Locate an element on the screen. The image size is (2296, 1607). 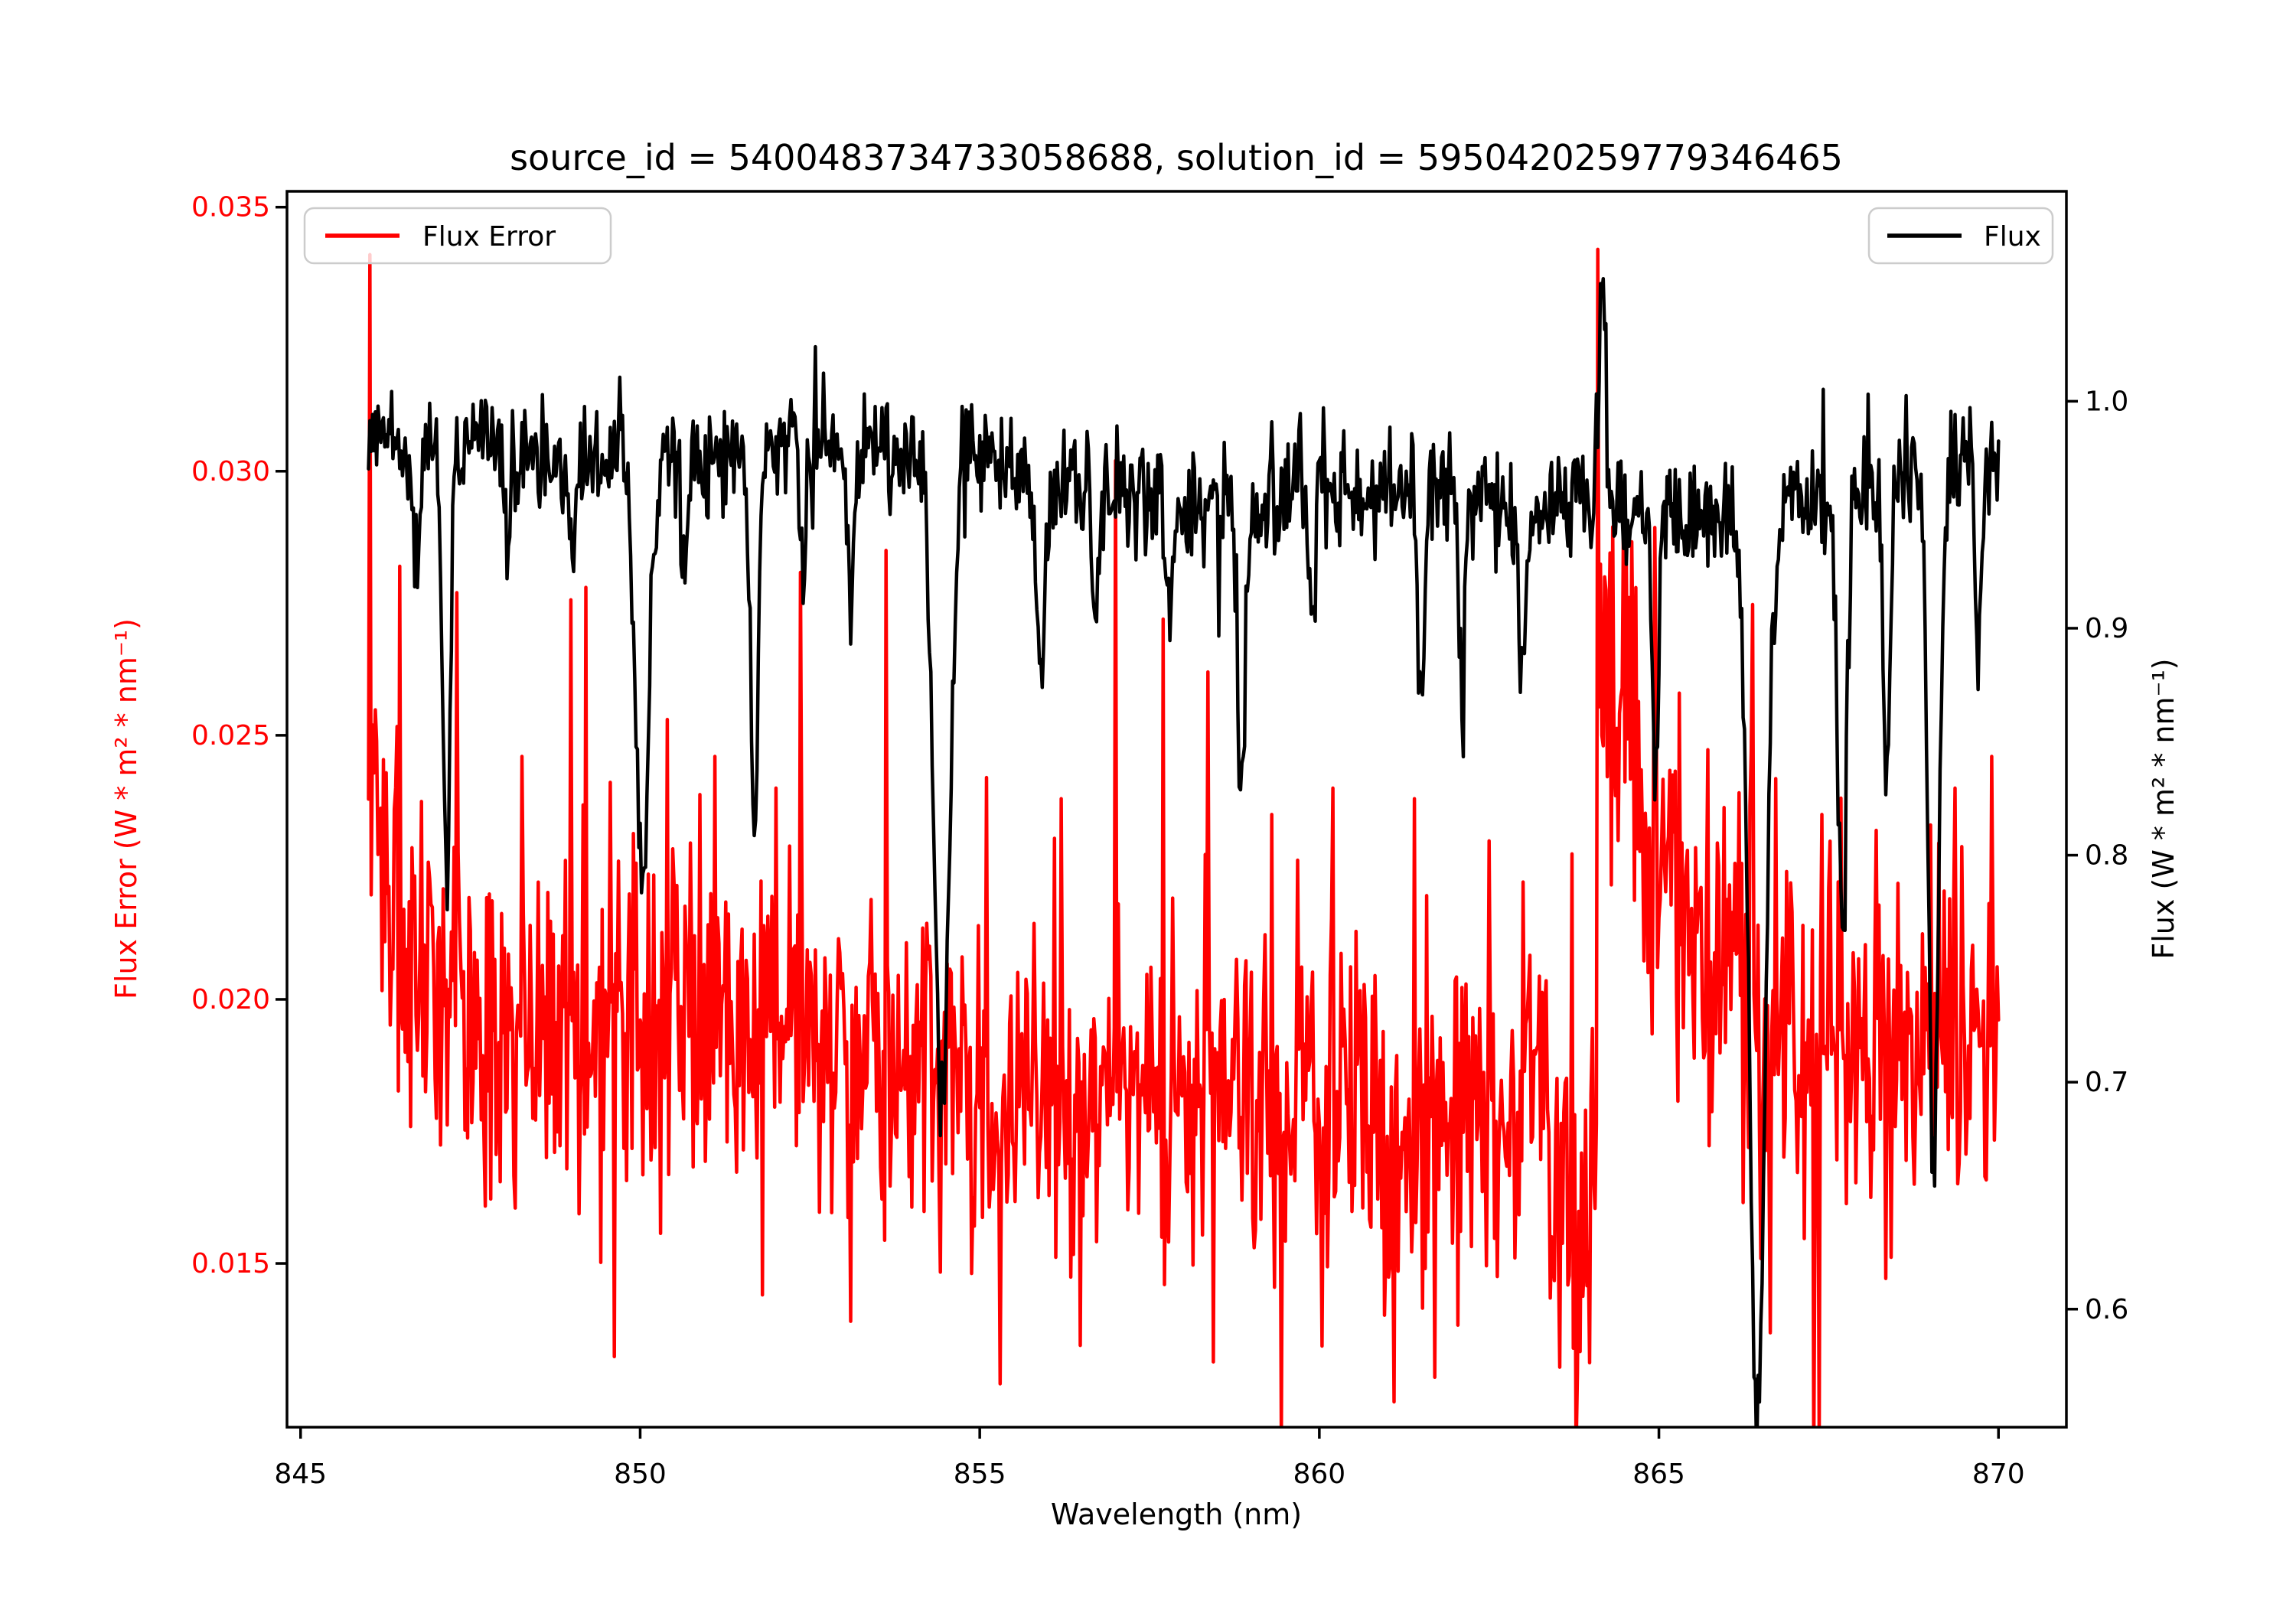
x-tick-label: 850 is located at coordinates (640, 1474).